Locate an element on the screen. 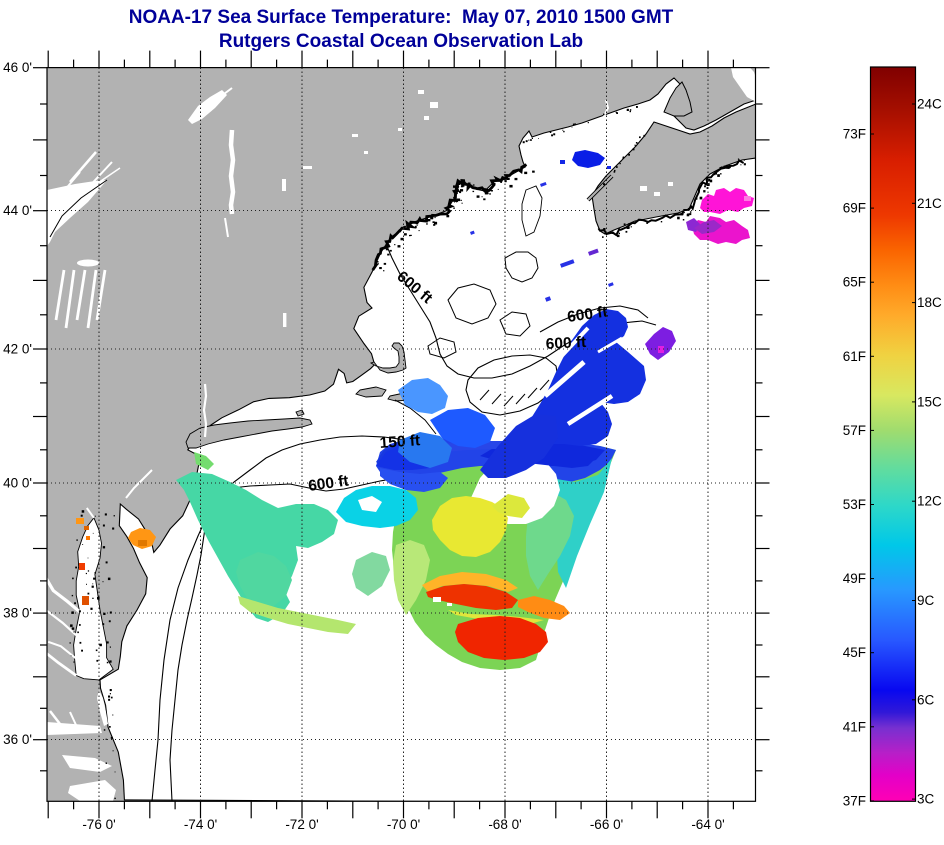  svg-text: -66 0' is located at coordinates (606, 824).